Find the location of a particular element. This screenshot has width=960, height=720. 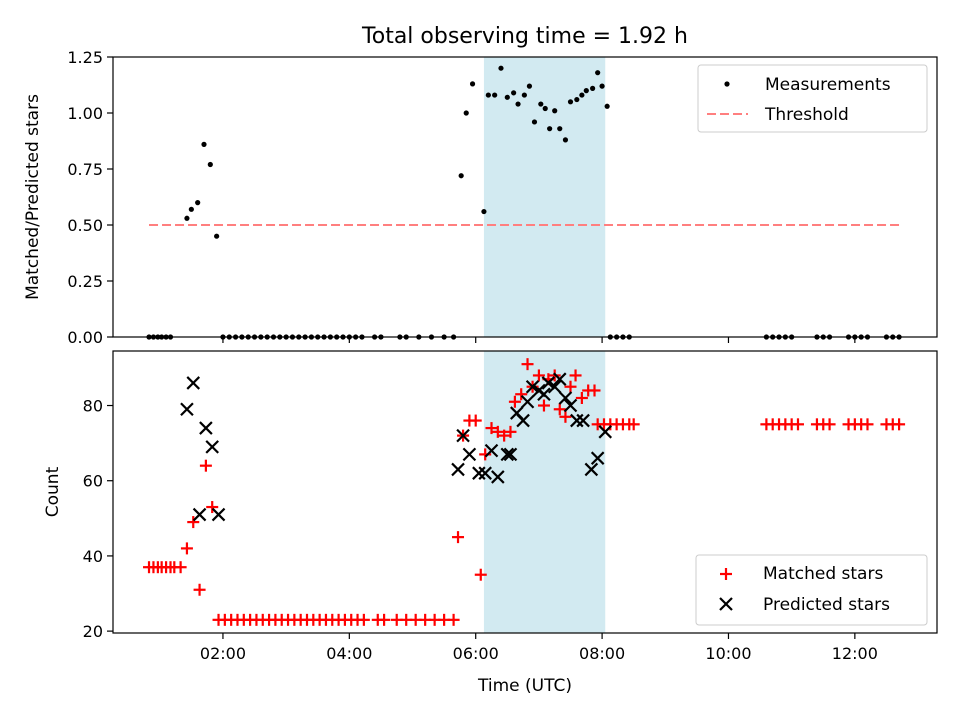

legend-matched-marker is located at coordinates (726, 574).